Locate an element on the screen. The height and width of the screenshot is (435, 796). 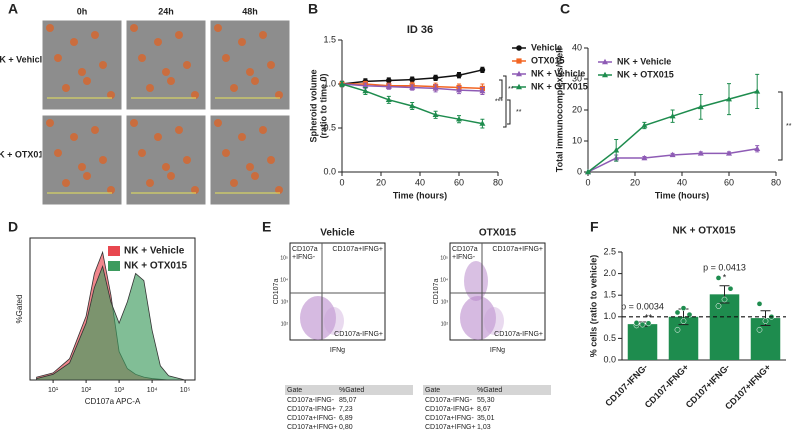
y-tick-label: 0.5 is located at coordinates (609, 338).